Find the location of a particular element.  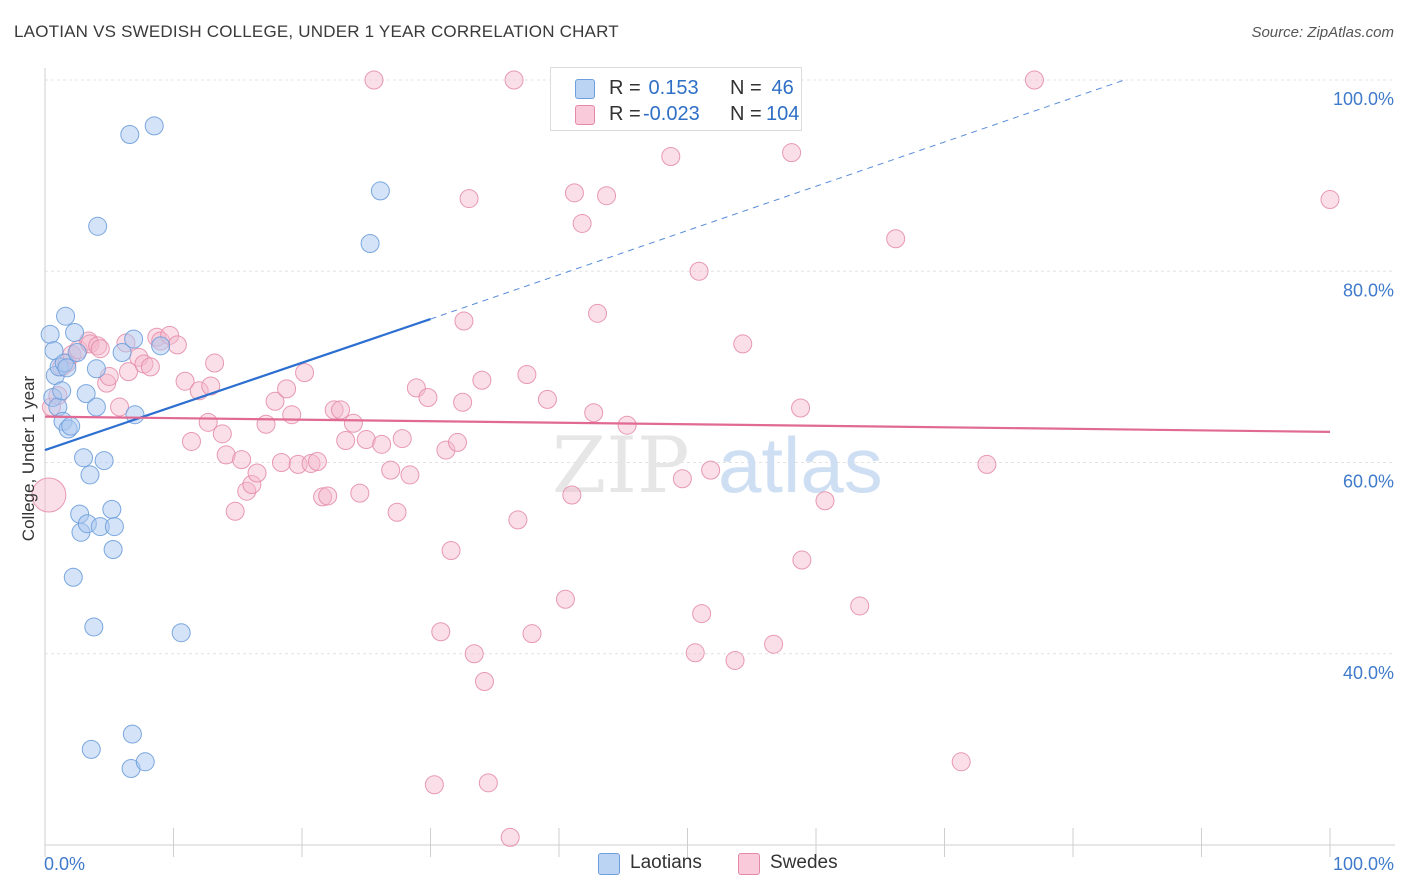

legend-row-laotians: R = 0.153 N = 46 is located at coordinates (676, 89).